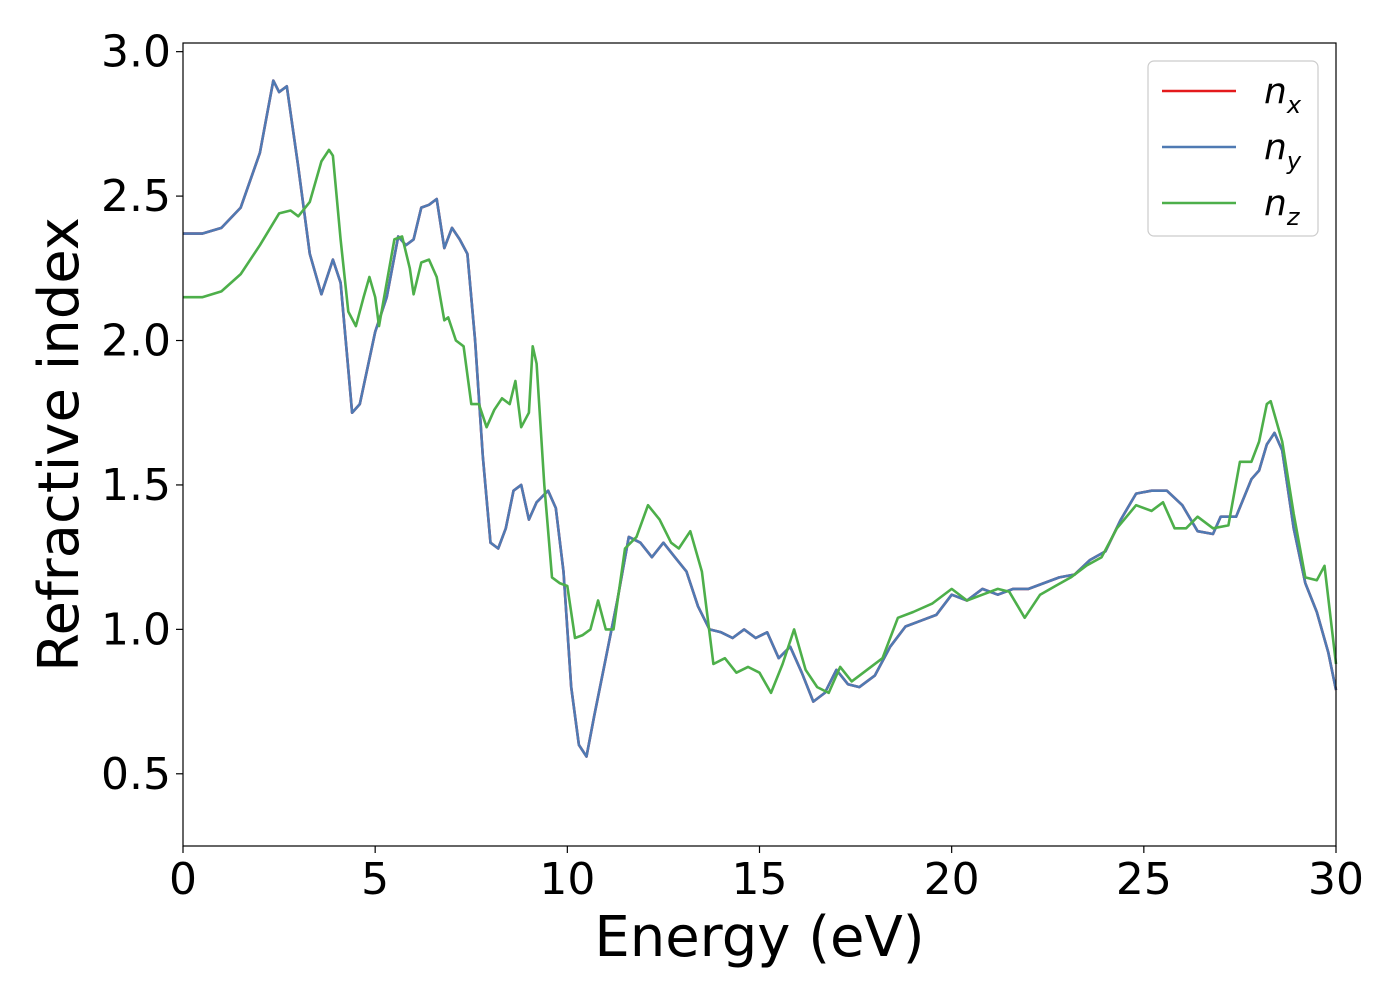  What do you see at coordinates (567, 879) in the screenshot?
I see `x-tick-label: 10` at bounding box center [567, 879].